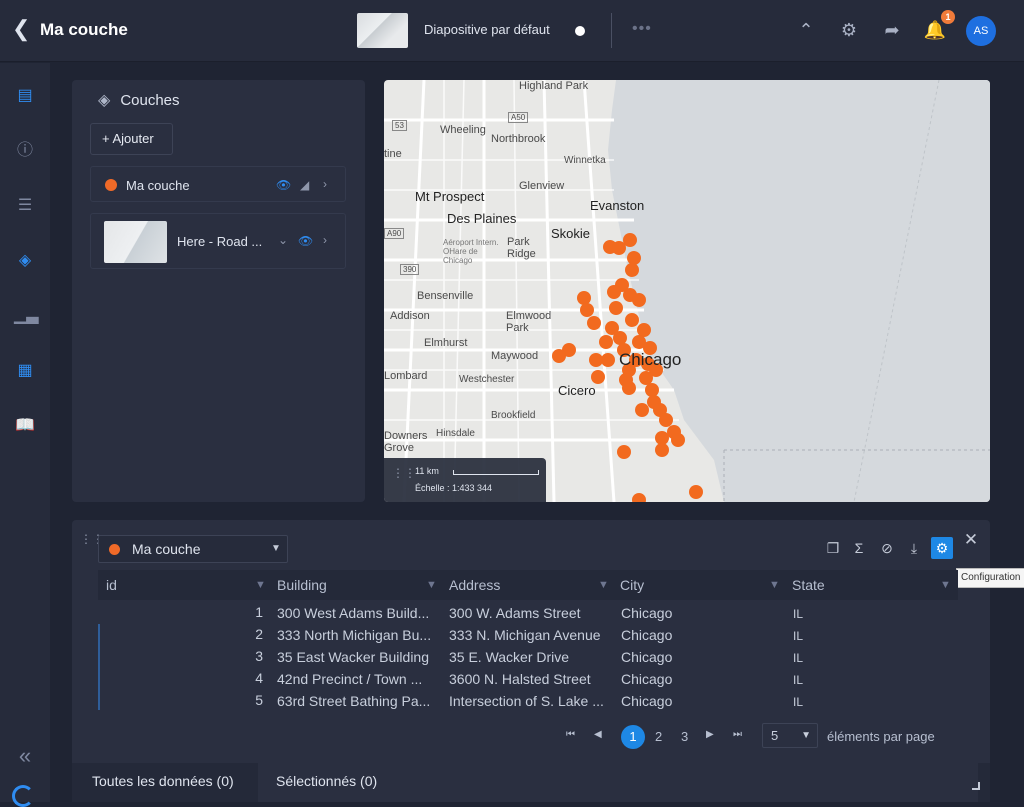  What do you see at coordinates (577, 390) in the screenshot?
I see `map-label: Cicero` at bounding box center [577, 390].